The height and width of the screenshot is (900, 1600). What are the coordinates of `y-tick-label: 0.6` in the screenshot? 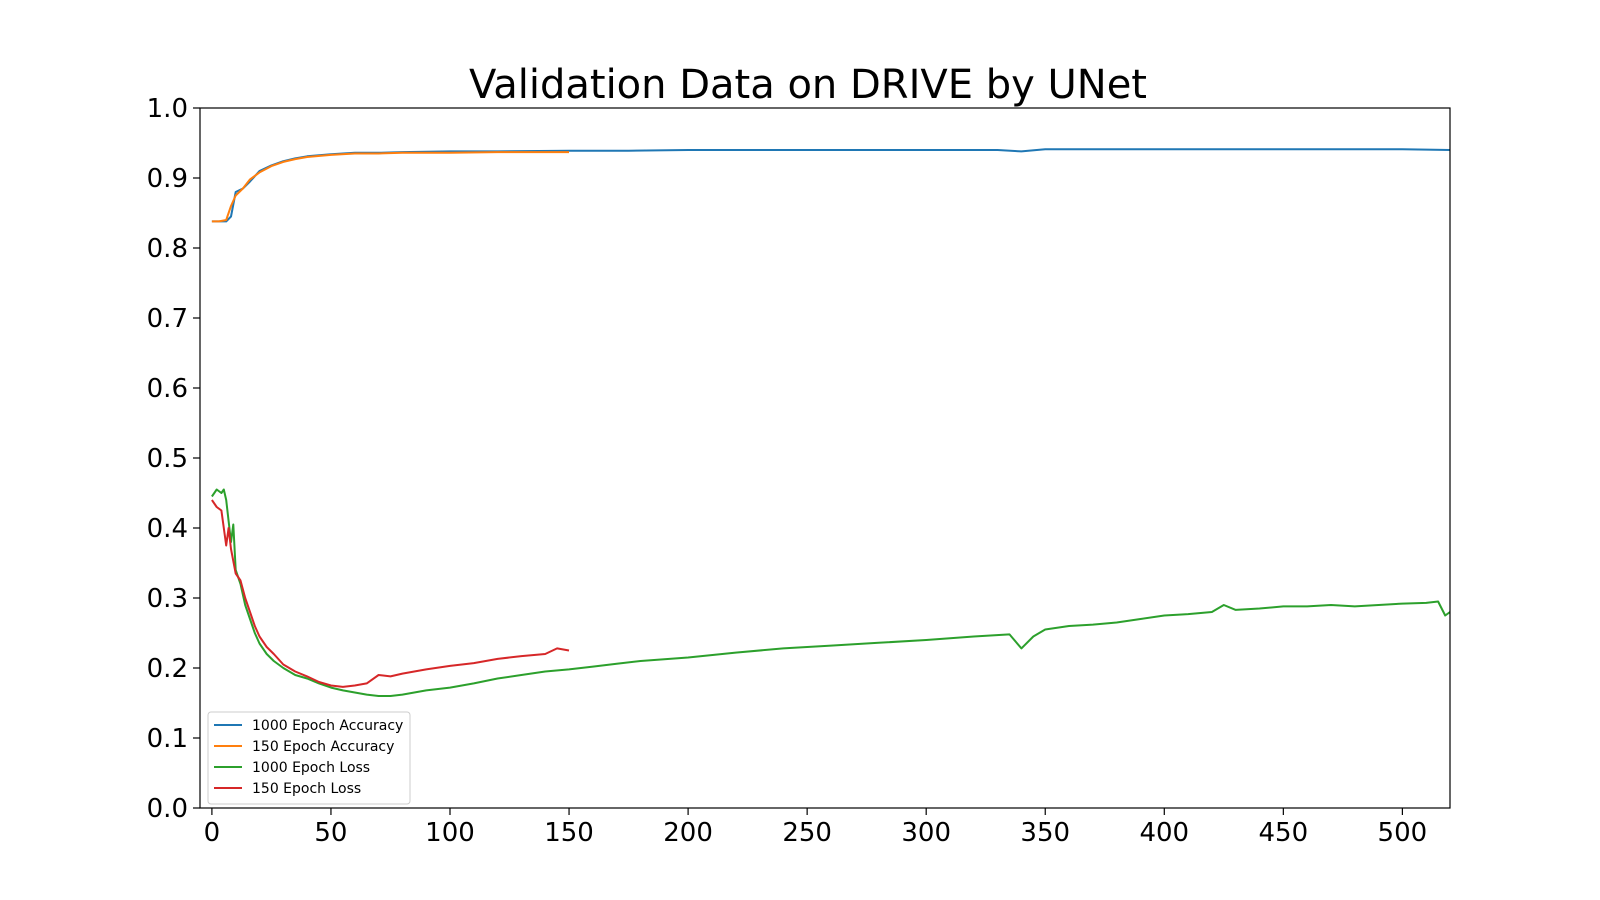 It's located at (167, 389).